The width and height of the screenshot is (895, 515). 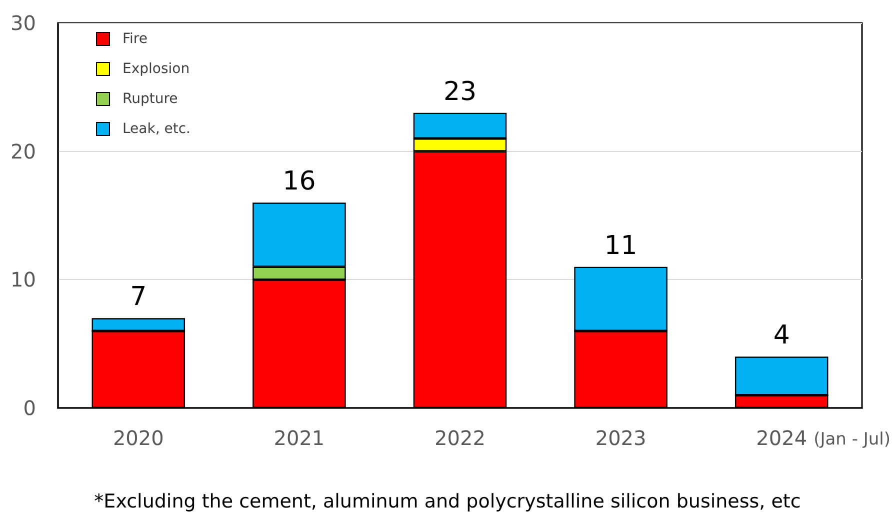 What do you see at coordinates (23, 151) in the screenshot?
I see `y-tick-label: 20` at bounding box center [23, 151].